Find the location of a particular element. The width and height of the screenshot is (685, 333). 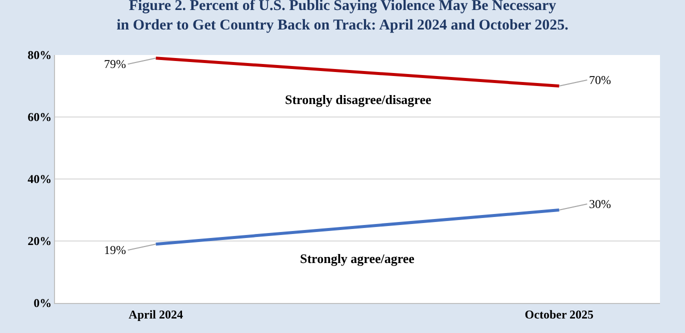

x-tick-label: October 2025 is located at coordinates (559, 314).